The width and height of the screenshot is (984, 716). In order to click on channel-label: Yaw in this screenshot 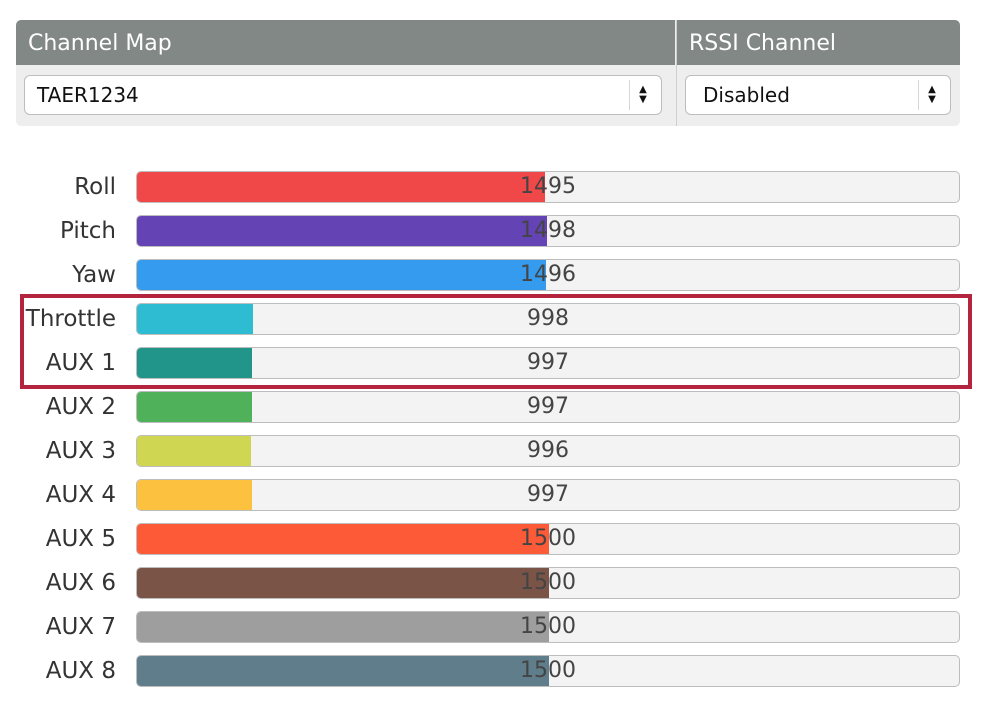, I will do `click(94, 275)`.